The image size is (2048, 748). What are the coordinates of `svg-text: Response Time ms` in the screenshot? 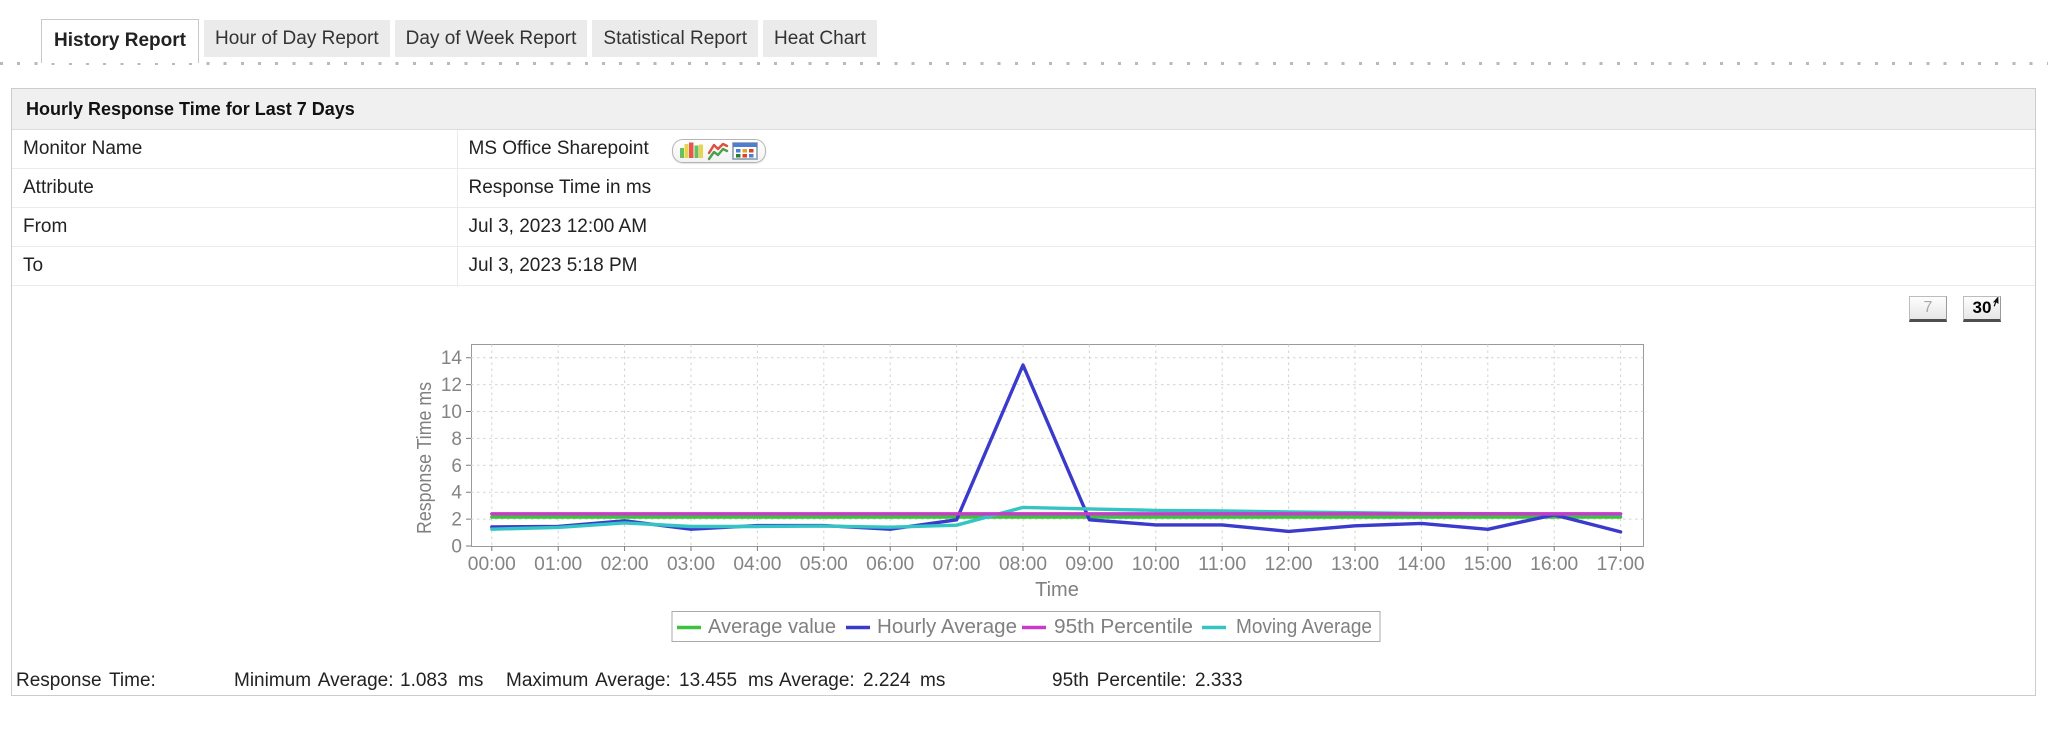 It's located at (425, 458).